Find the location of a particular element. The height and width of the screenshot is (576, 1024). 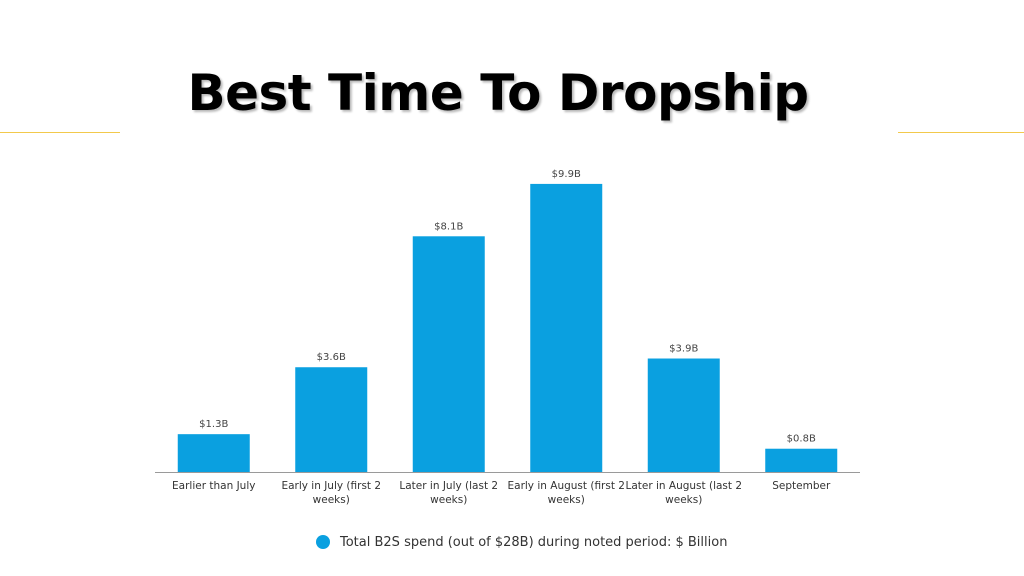

value-label-1: $1.3B is located at coordinates (213, 424).